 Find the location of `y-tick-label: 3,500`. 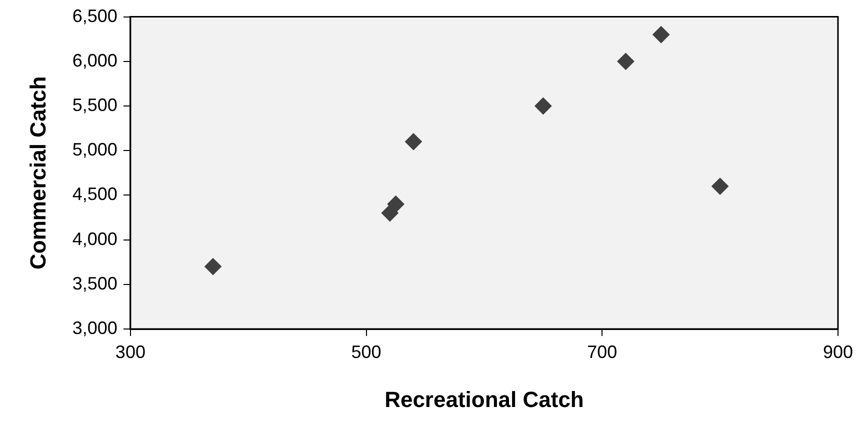

y-tick-label: 3,500 is located at coordinates (95, 283).